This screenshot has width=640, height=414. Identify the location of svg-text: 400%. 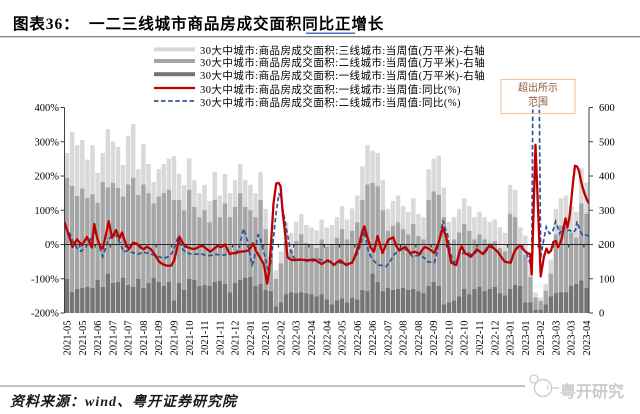
(47, 108).